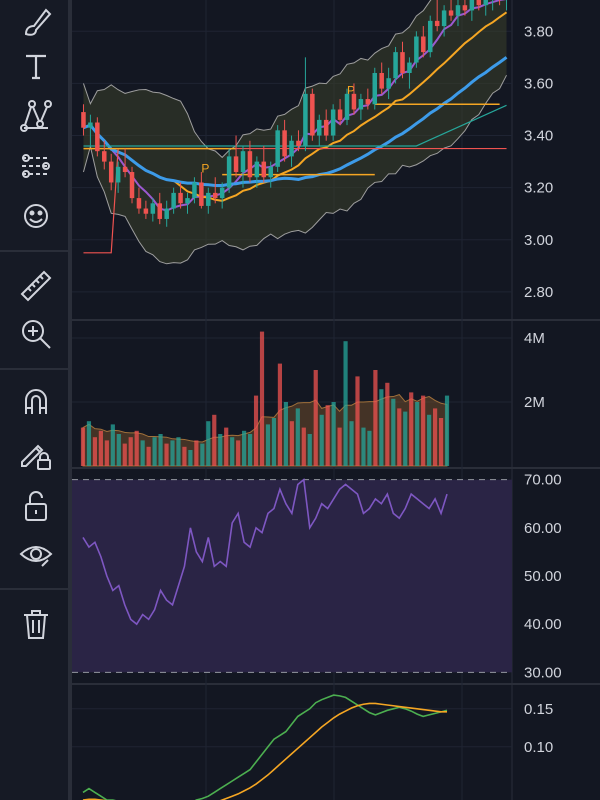 The height and width of the screenshot is (800, 600). What do you see at coordinates (36, 454) in the screenshot?
I see `pencil-lock-icon` at bounding box center [36, 454].